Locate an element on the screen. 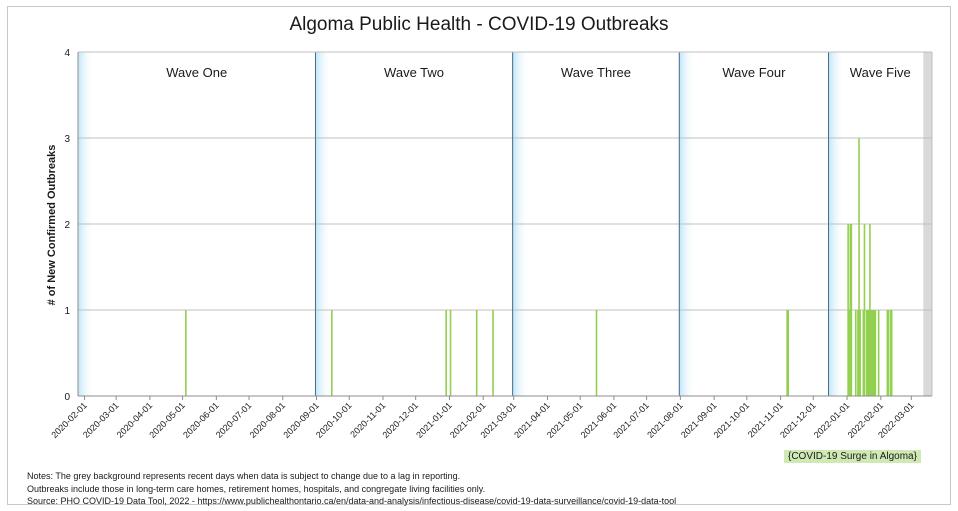  surge-label: {COVID-19 Surge in Algoma} is located at coordinates (852, 456).